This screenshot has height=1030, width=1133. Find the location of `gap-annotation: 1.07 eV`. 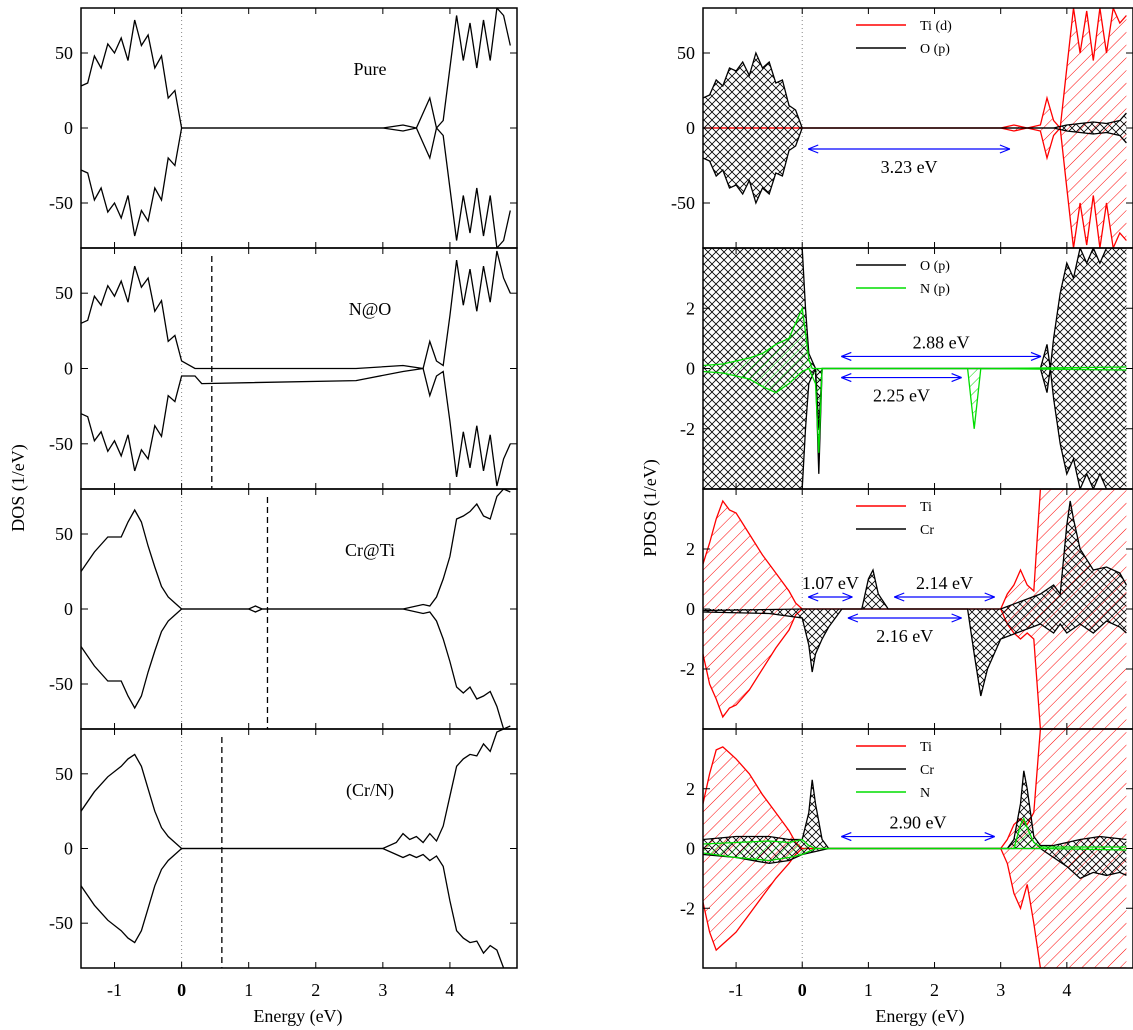

gap-annotation: 1.07 eV is located at coordinates (830, 587).